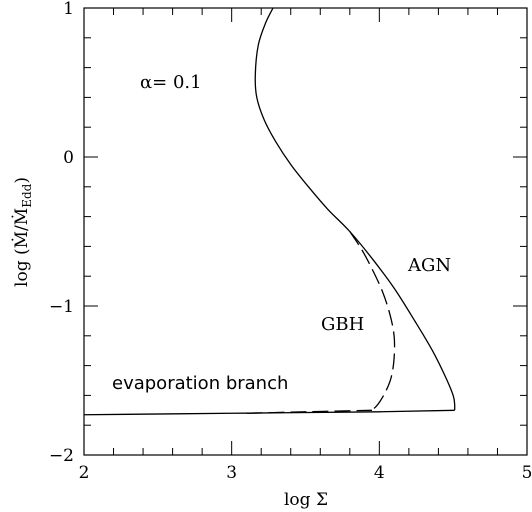 The height and width of the screenshot is (512, 532). I want to click on series-gbh, so click(372, 321).